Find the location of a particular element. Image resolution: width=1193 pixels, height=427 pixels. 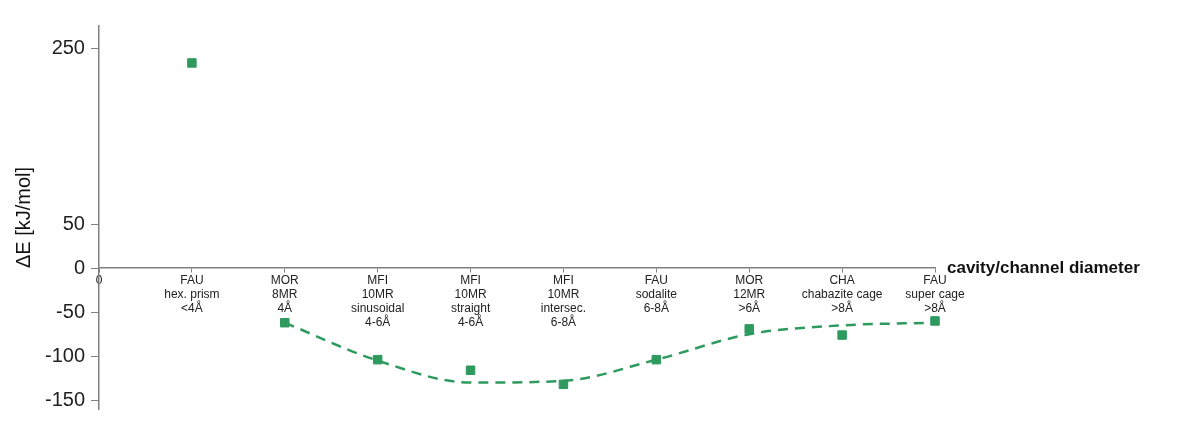

x-tick-label: FAU hex. prism <4Å is located at coordinates (192, 294).